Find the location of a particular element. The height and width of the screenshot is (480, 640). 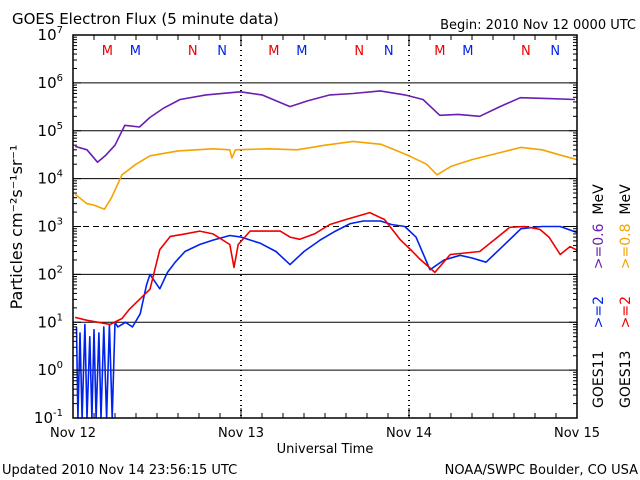

legend-goes13: GOES13 >=2 >=0.8 MeV is located at coordinates (626, 291).